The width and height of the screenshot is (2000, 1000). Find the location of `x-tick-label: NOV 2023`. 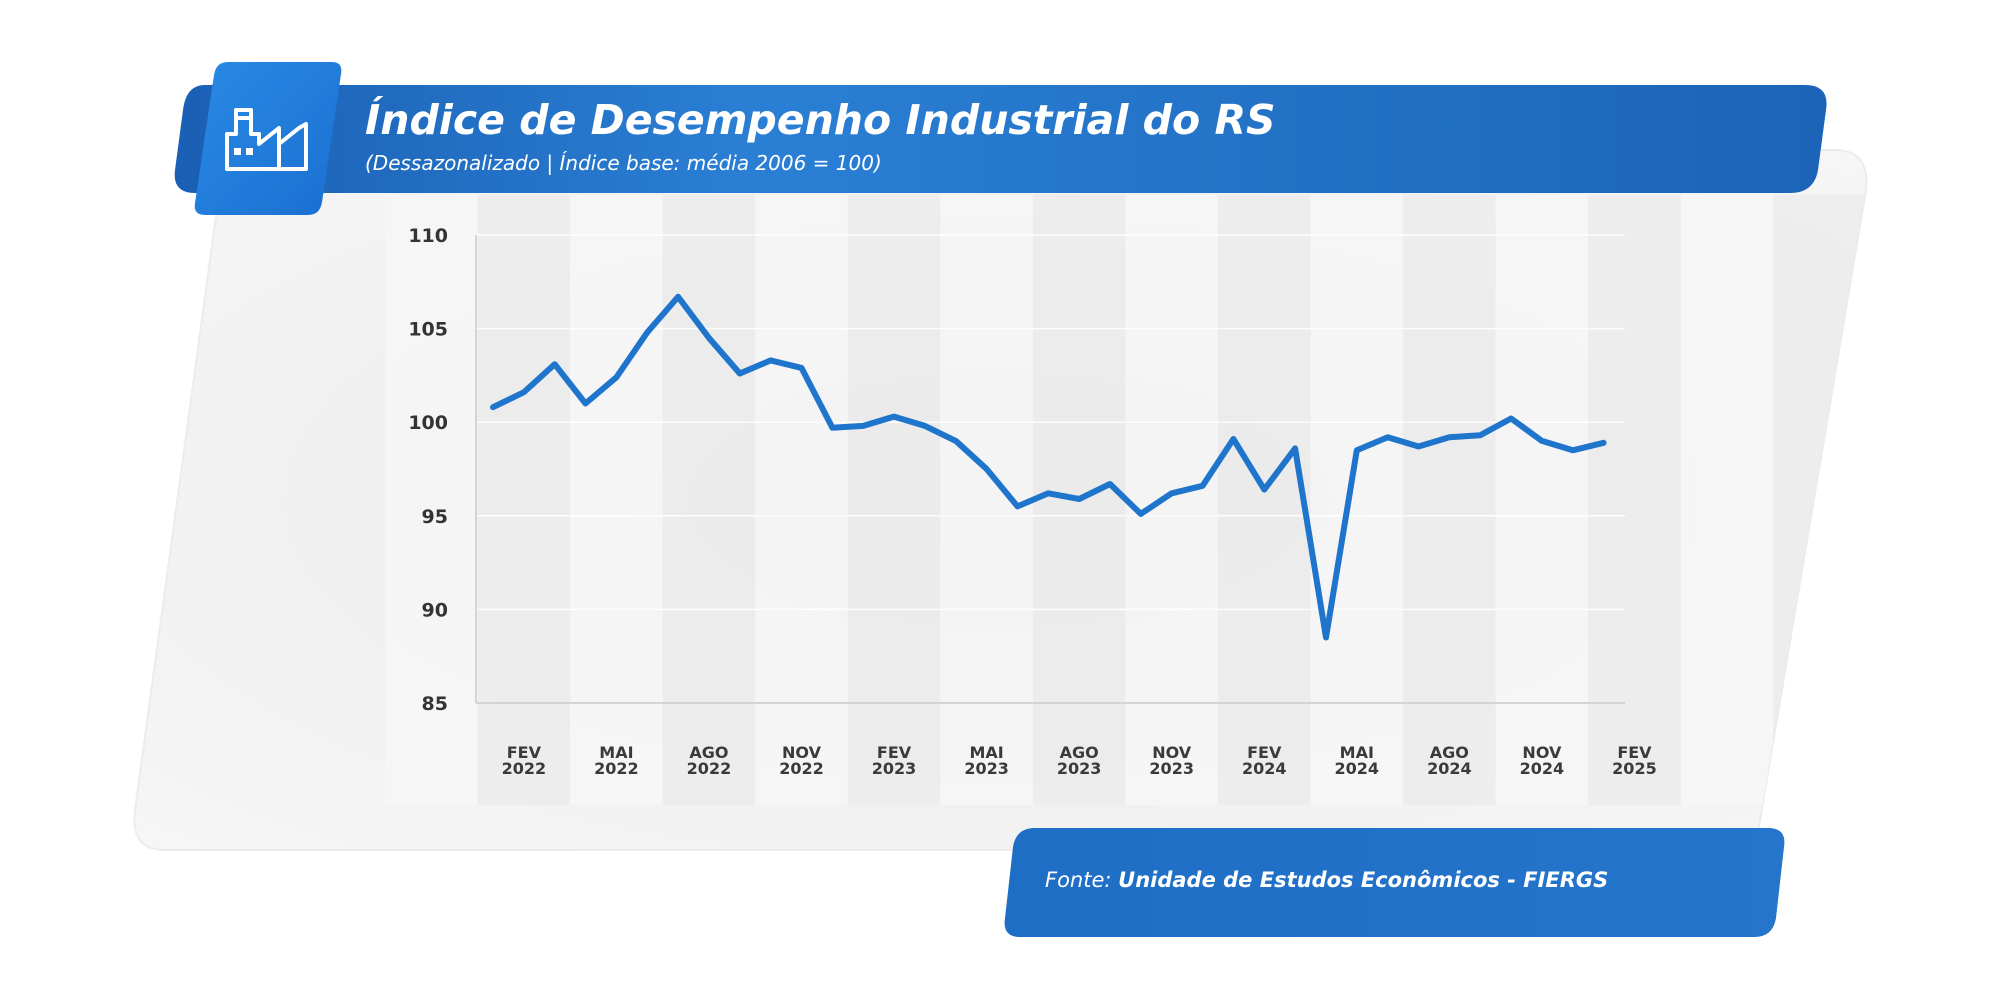

x-tick-label: NOV 2023 is located at coordinates (1171, 760).